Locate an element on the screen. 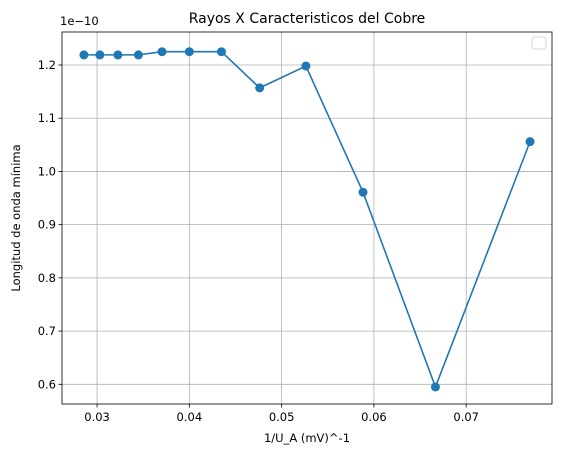  y-tick-label: 0.6 is located at coordinates (47, 384).